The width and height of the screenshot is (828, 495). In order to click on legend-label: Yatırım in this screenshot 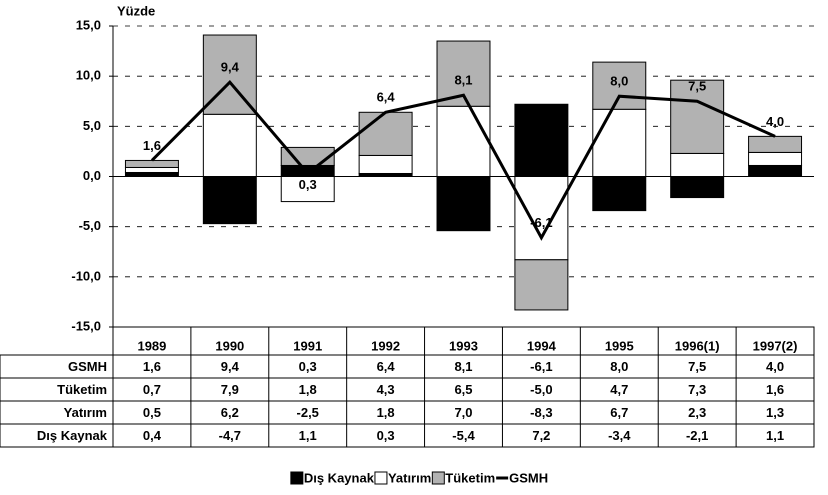, I will do `click(409, 477)`.